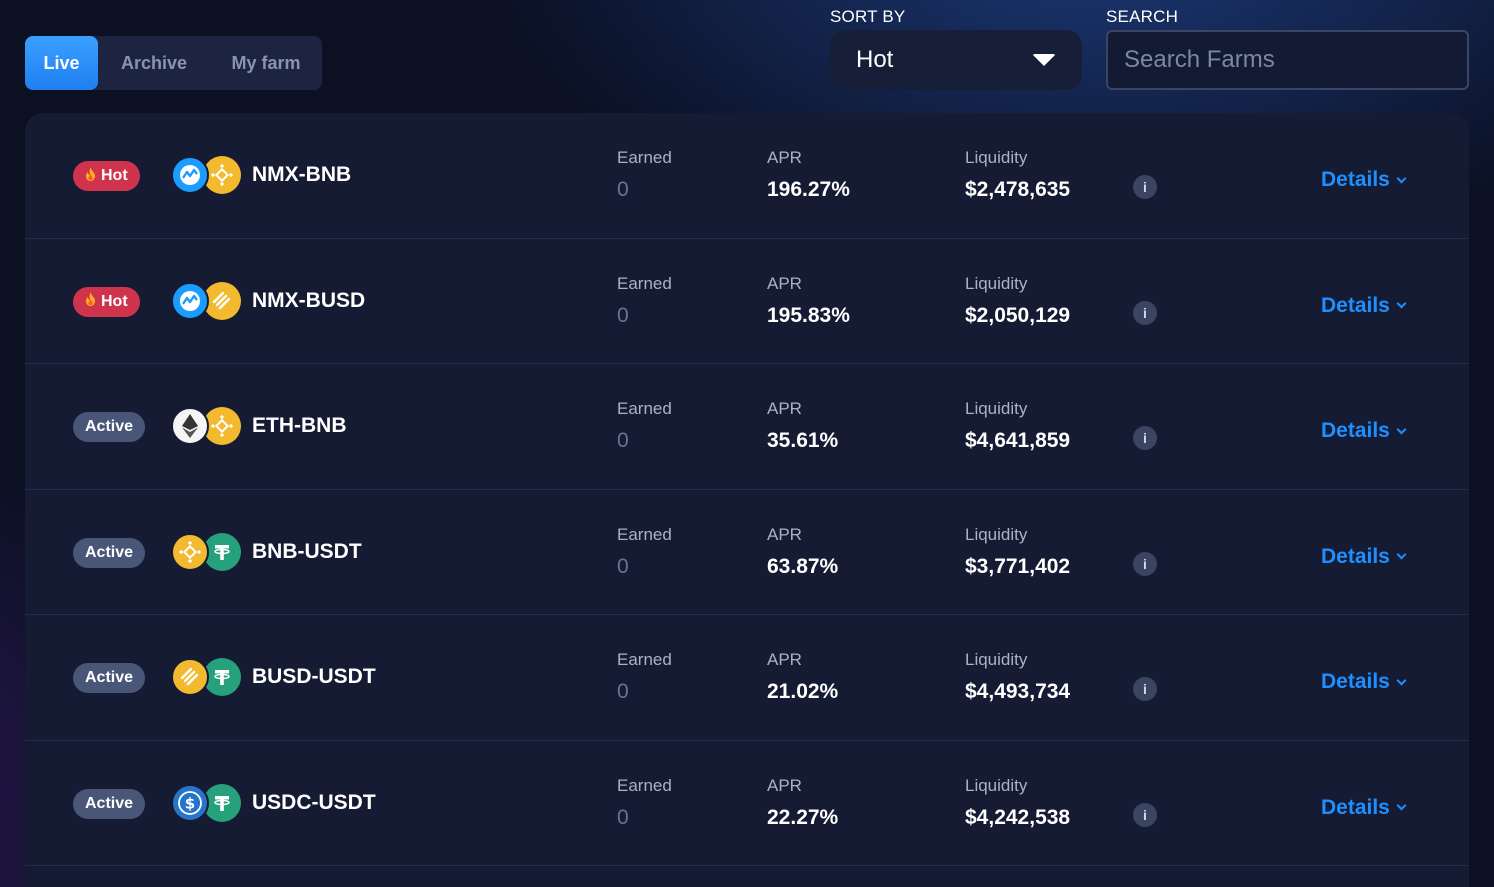  I want to click on tab-live: Live, so click(61, 63).